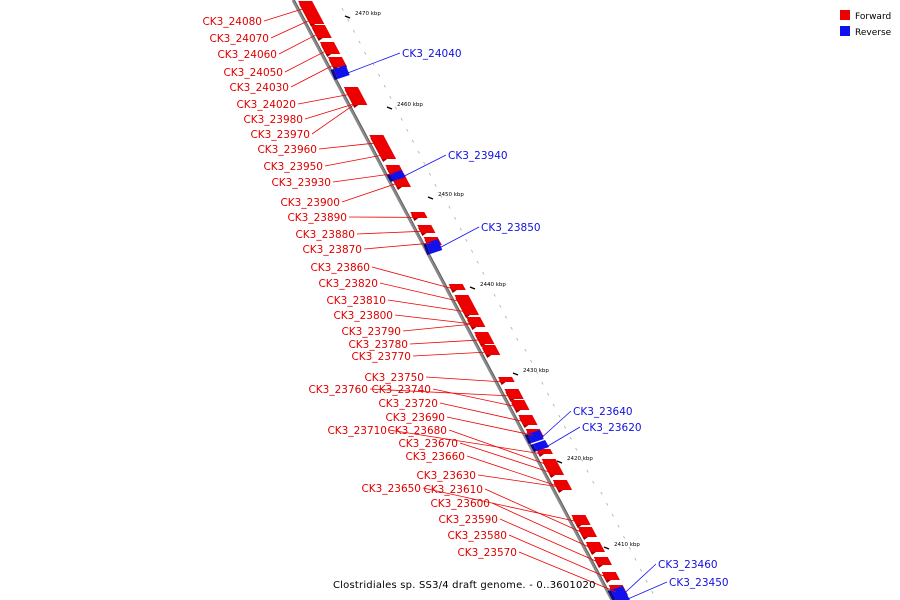 Image resolution: width=900 pixels, height=600 pixels. I want to click on forward-gene-label: CK3_23890, so click(317, 218).